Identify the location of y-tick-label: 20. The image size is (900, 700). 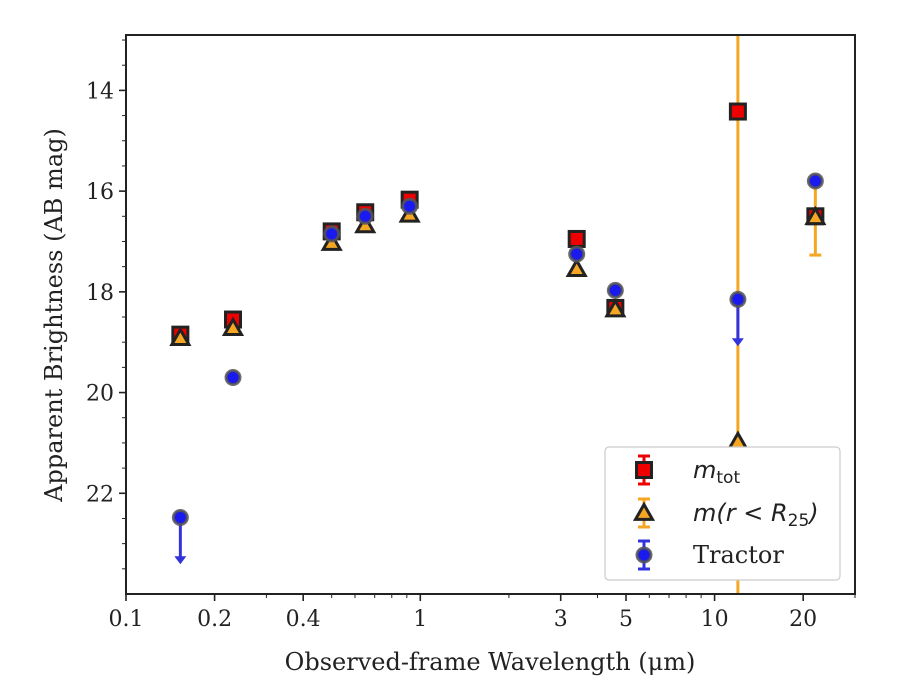
(100, 394).